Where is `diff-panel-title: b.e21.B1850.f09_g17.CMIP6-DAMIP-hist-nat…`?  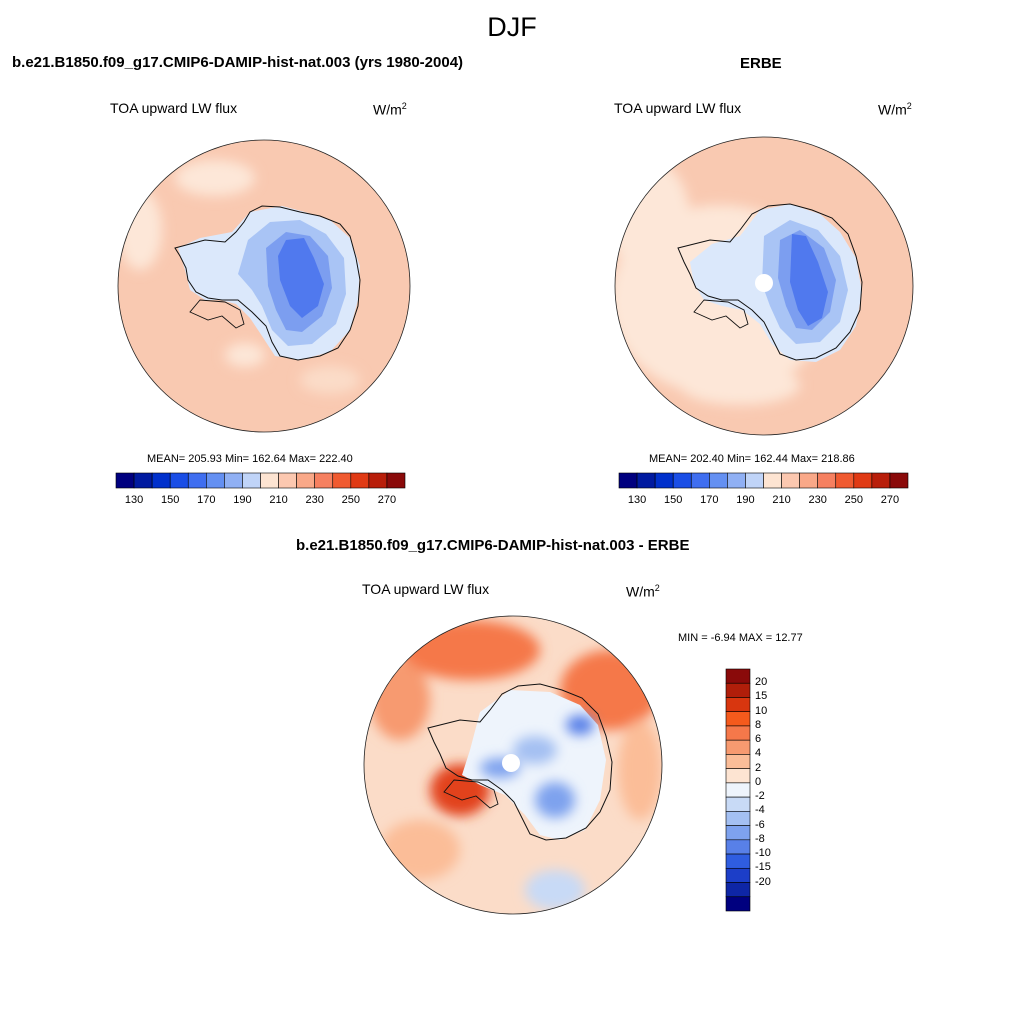 diff-panel-title: b.e21.B1850.f09_g17.CMIP6-DAMIP-hist-nat… is located at coordinates (493, 545).